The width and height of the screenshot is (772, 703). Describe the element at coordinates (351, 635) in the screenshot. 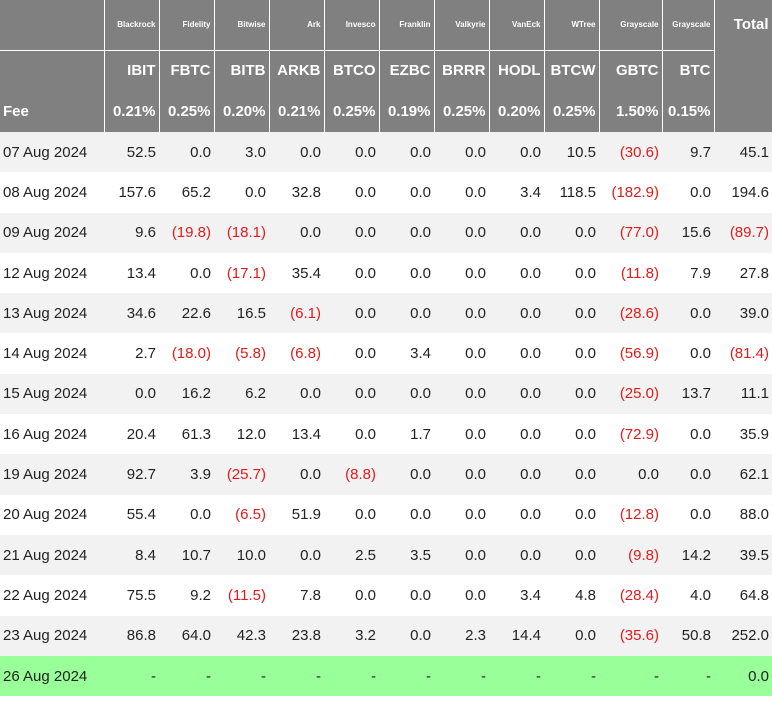

I see `flow-cell: 3.2` at that location.